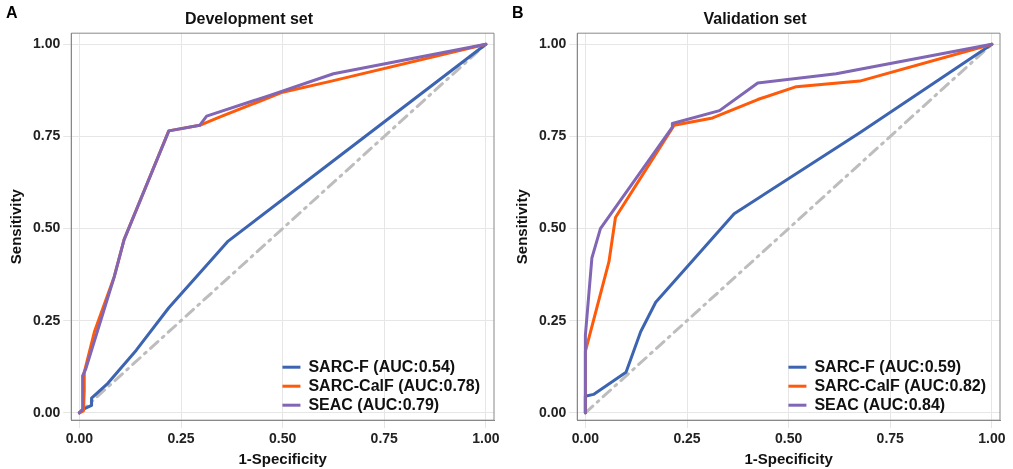 This screenshot has height=469, width=1013. I want to click on legend-label: SARC-F (AUC:0.54), so click(382, 366).